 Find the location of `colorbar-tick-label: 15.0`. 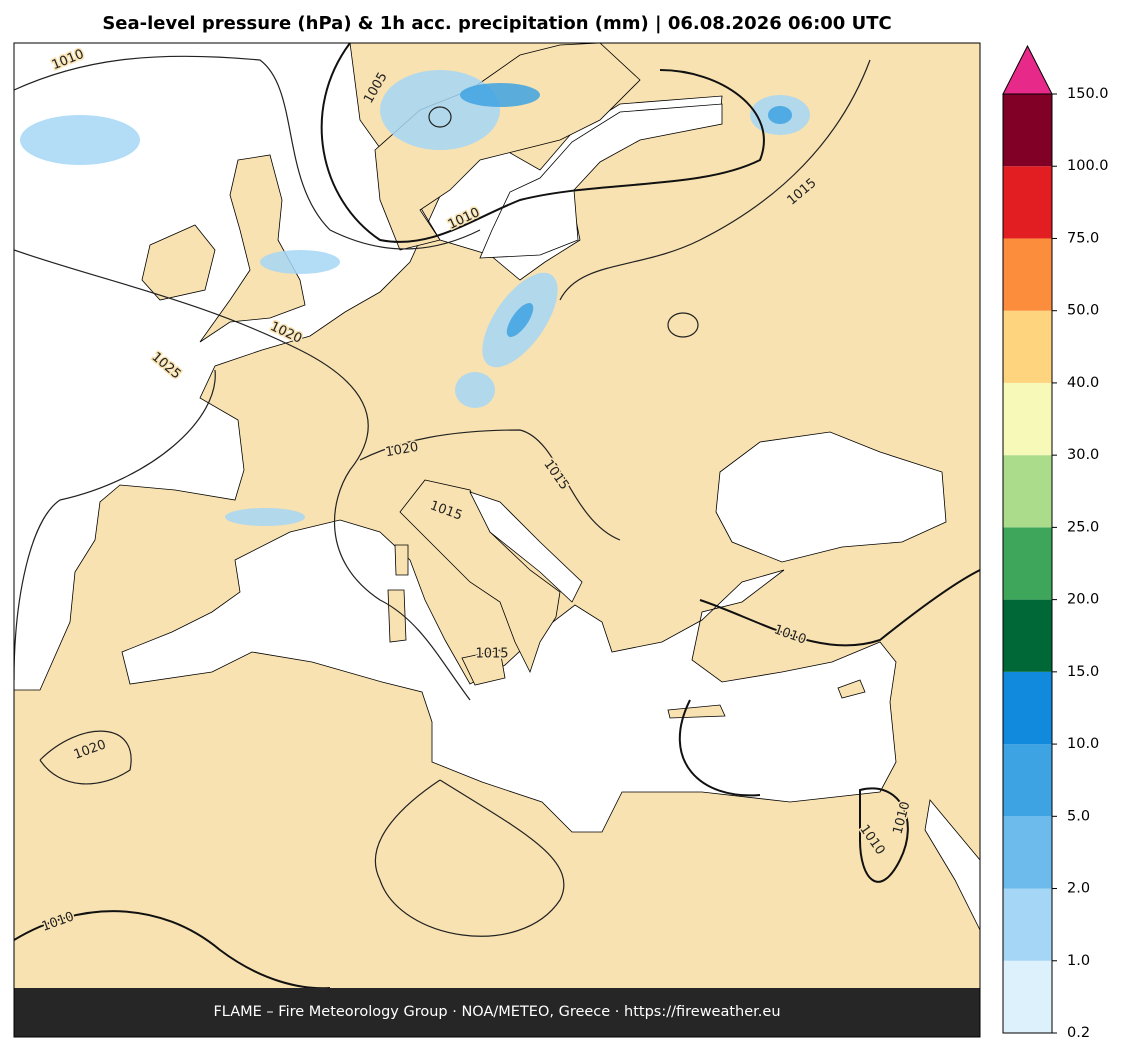

colorbar-tick-label: 15.0 is located at coordinates (1083, 672).